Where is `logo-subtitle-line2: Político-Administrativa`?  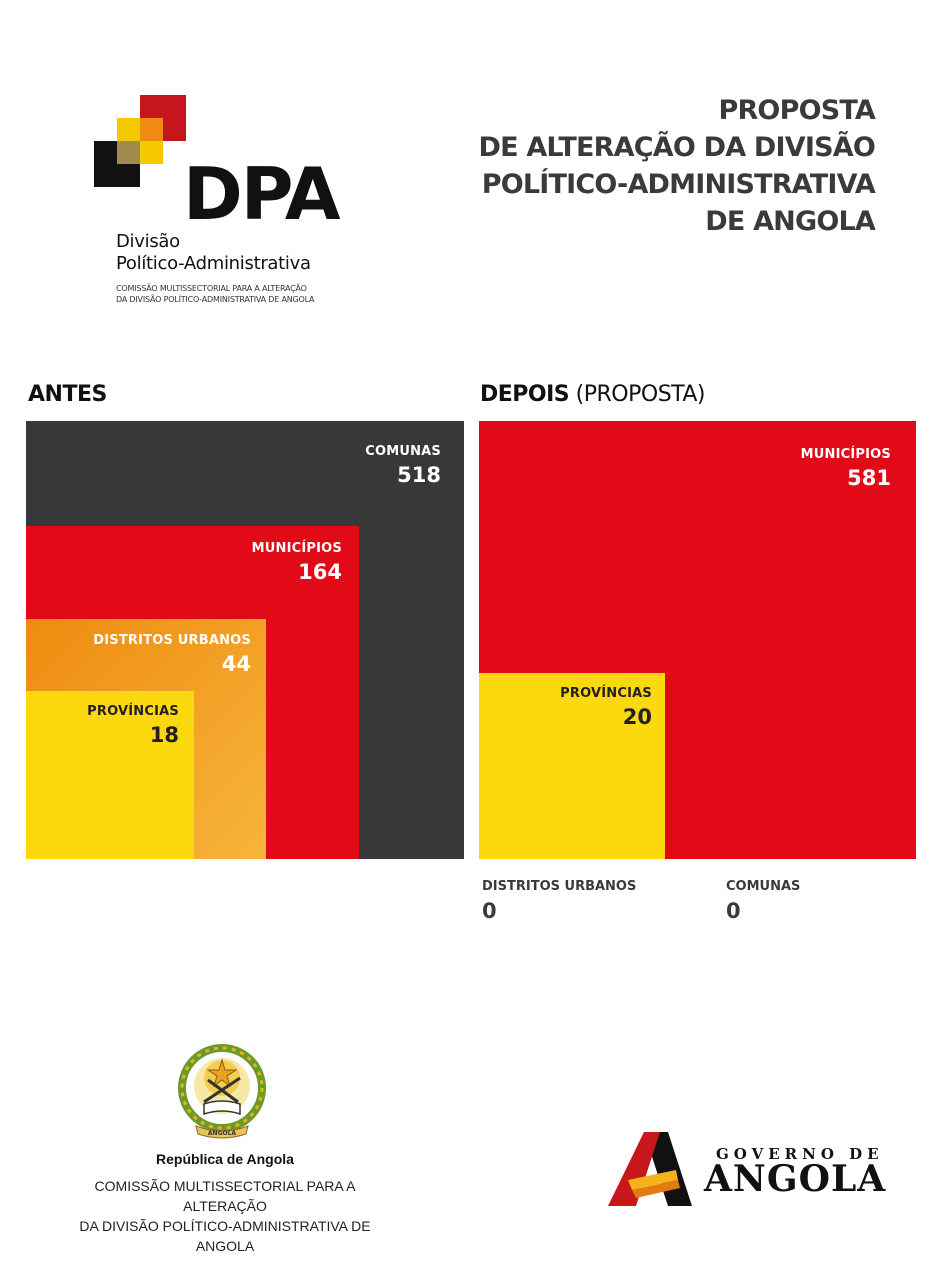
logo-subtitle-line2: Político-Administrativa is located at coordinates (213, 263).